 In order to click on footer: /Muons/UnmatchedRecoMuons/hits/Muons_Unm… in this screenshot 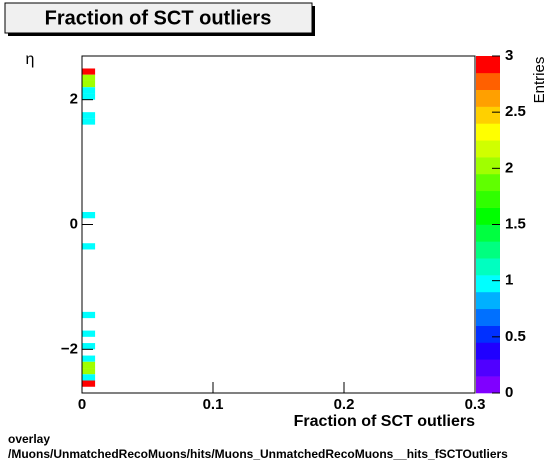, I will do `click(258, 454)`.